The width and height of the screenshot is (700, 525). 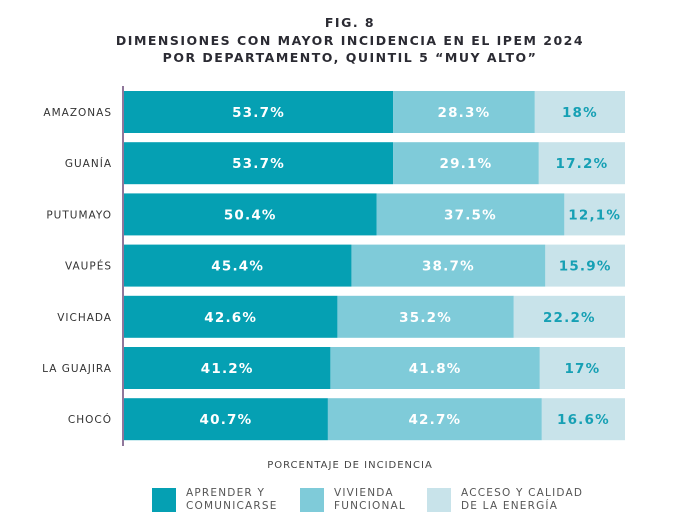 I want to click on data-label: 12,1%, so click(x=594, y=215).